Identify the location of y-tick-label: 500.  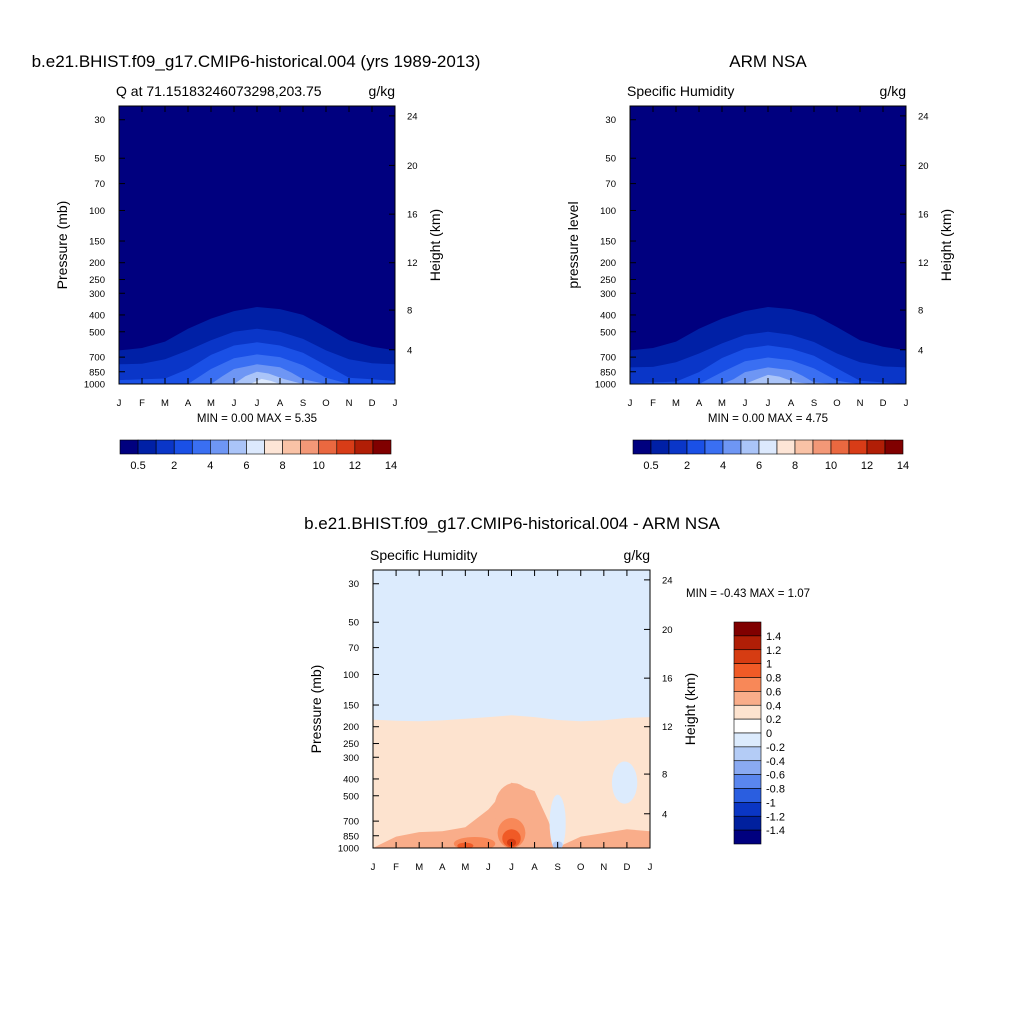
(351, 796).